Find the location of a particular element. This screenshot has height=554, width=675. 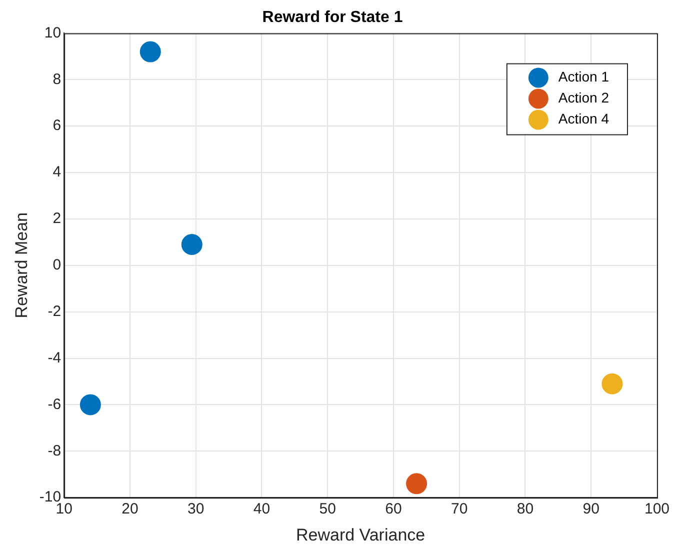

x-tick-label: 70 is located at coordinates (459, 509).